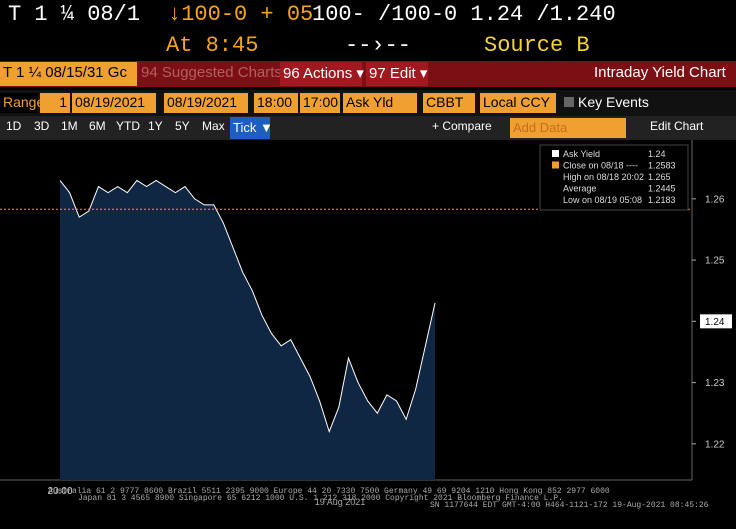 The image size is (736, 529). I want to click on quote: 100- /100-0 1.24 /1.240, so click(464, 14).